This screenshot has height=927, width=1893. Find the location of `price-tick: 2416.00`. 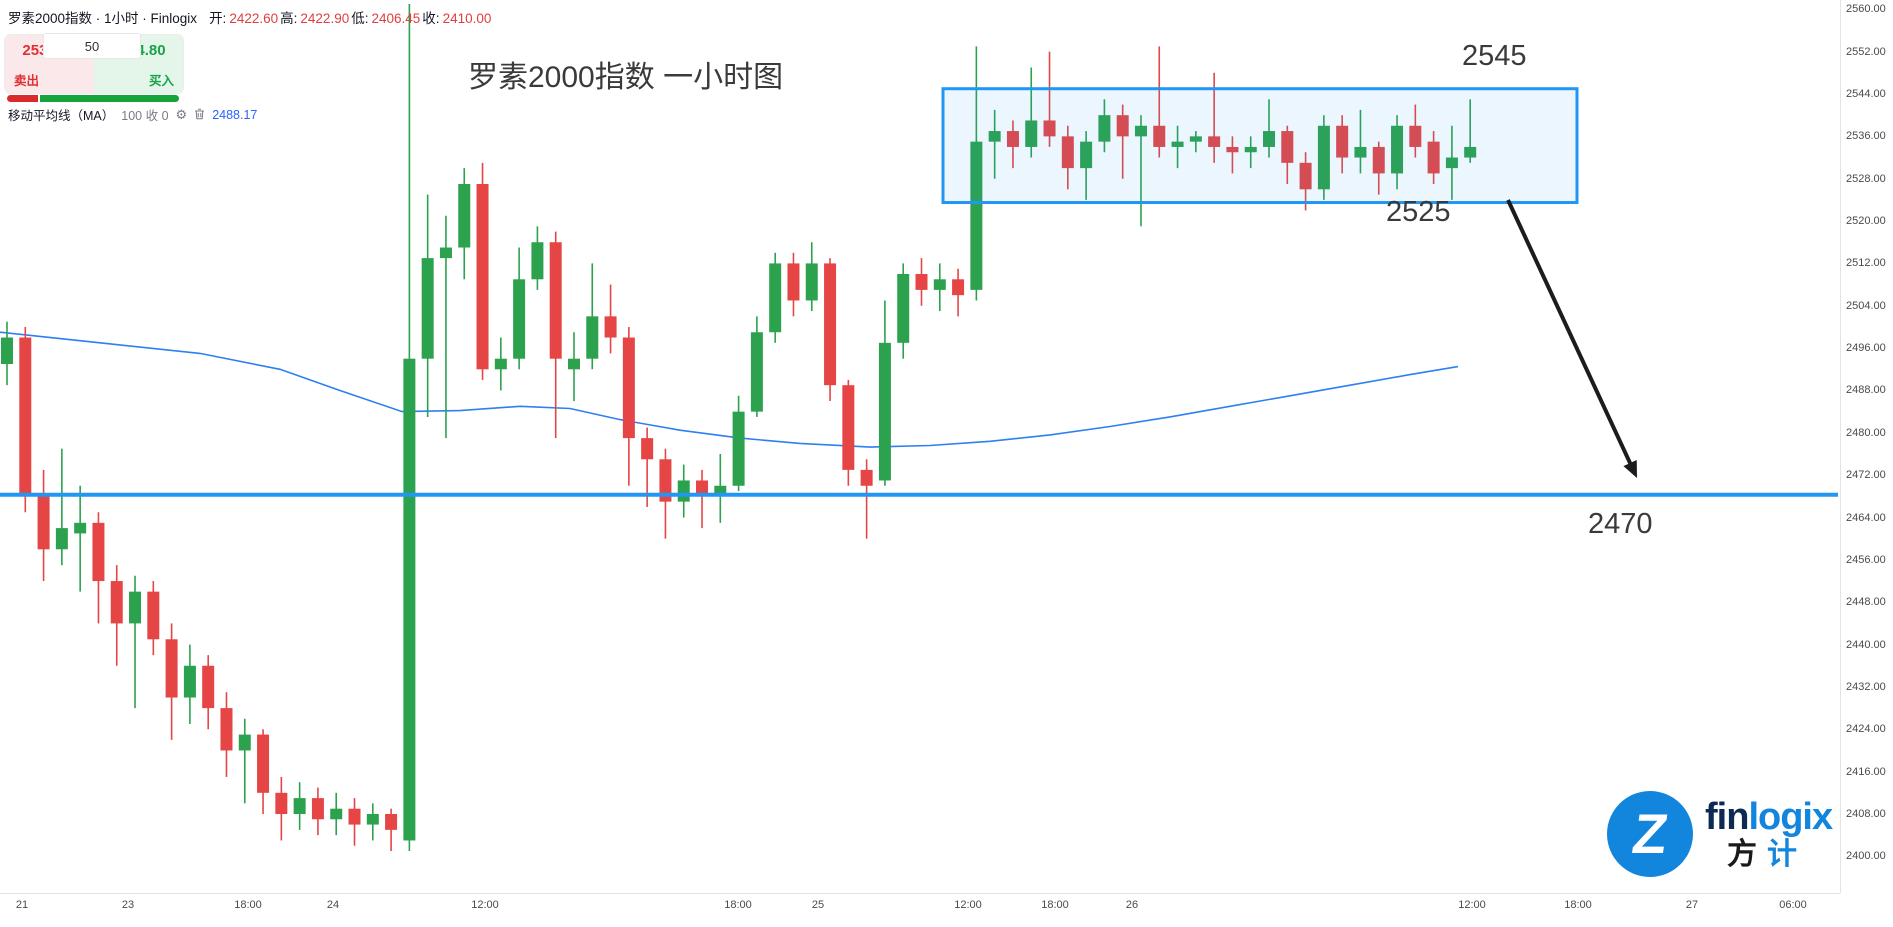

price-tick: 2416.00 is located at coordinates (1866, 771).